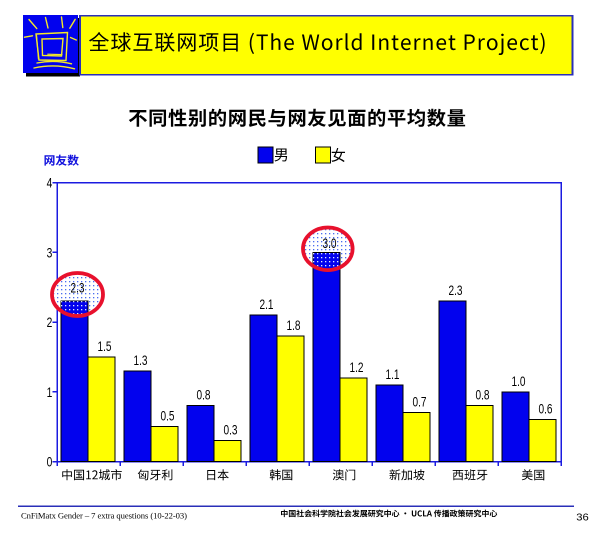 The width and height of the screenshot is (600, 540). Describe the element at coordinates (105, 346) in the screenshot. I see `svg-text: 1.5` at that location.